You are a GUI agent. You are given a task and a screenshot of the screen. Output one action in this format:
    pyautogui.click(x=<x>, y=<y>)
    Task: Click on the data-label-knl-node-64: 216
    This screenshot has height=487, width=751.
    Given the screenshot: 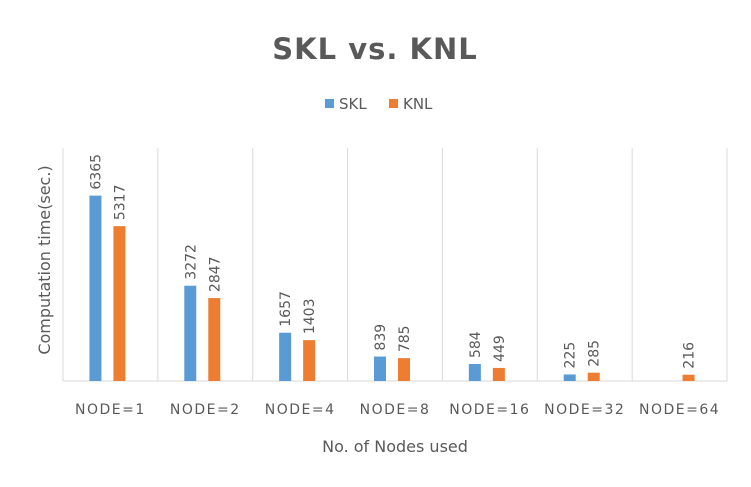 What is the action you would take?
    pyautogui.click(x=690, y=355)
    